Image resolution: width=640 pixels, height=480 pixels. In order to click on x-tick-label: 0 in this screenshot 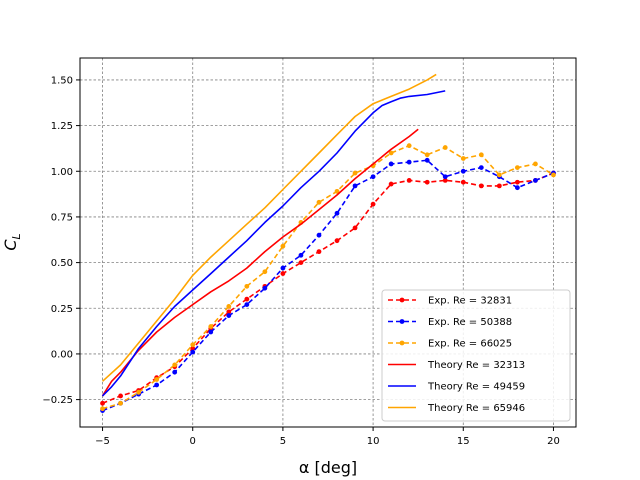, I will do `click(193, 441)`.